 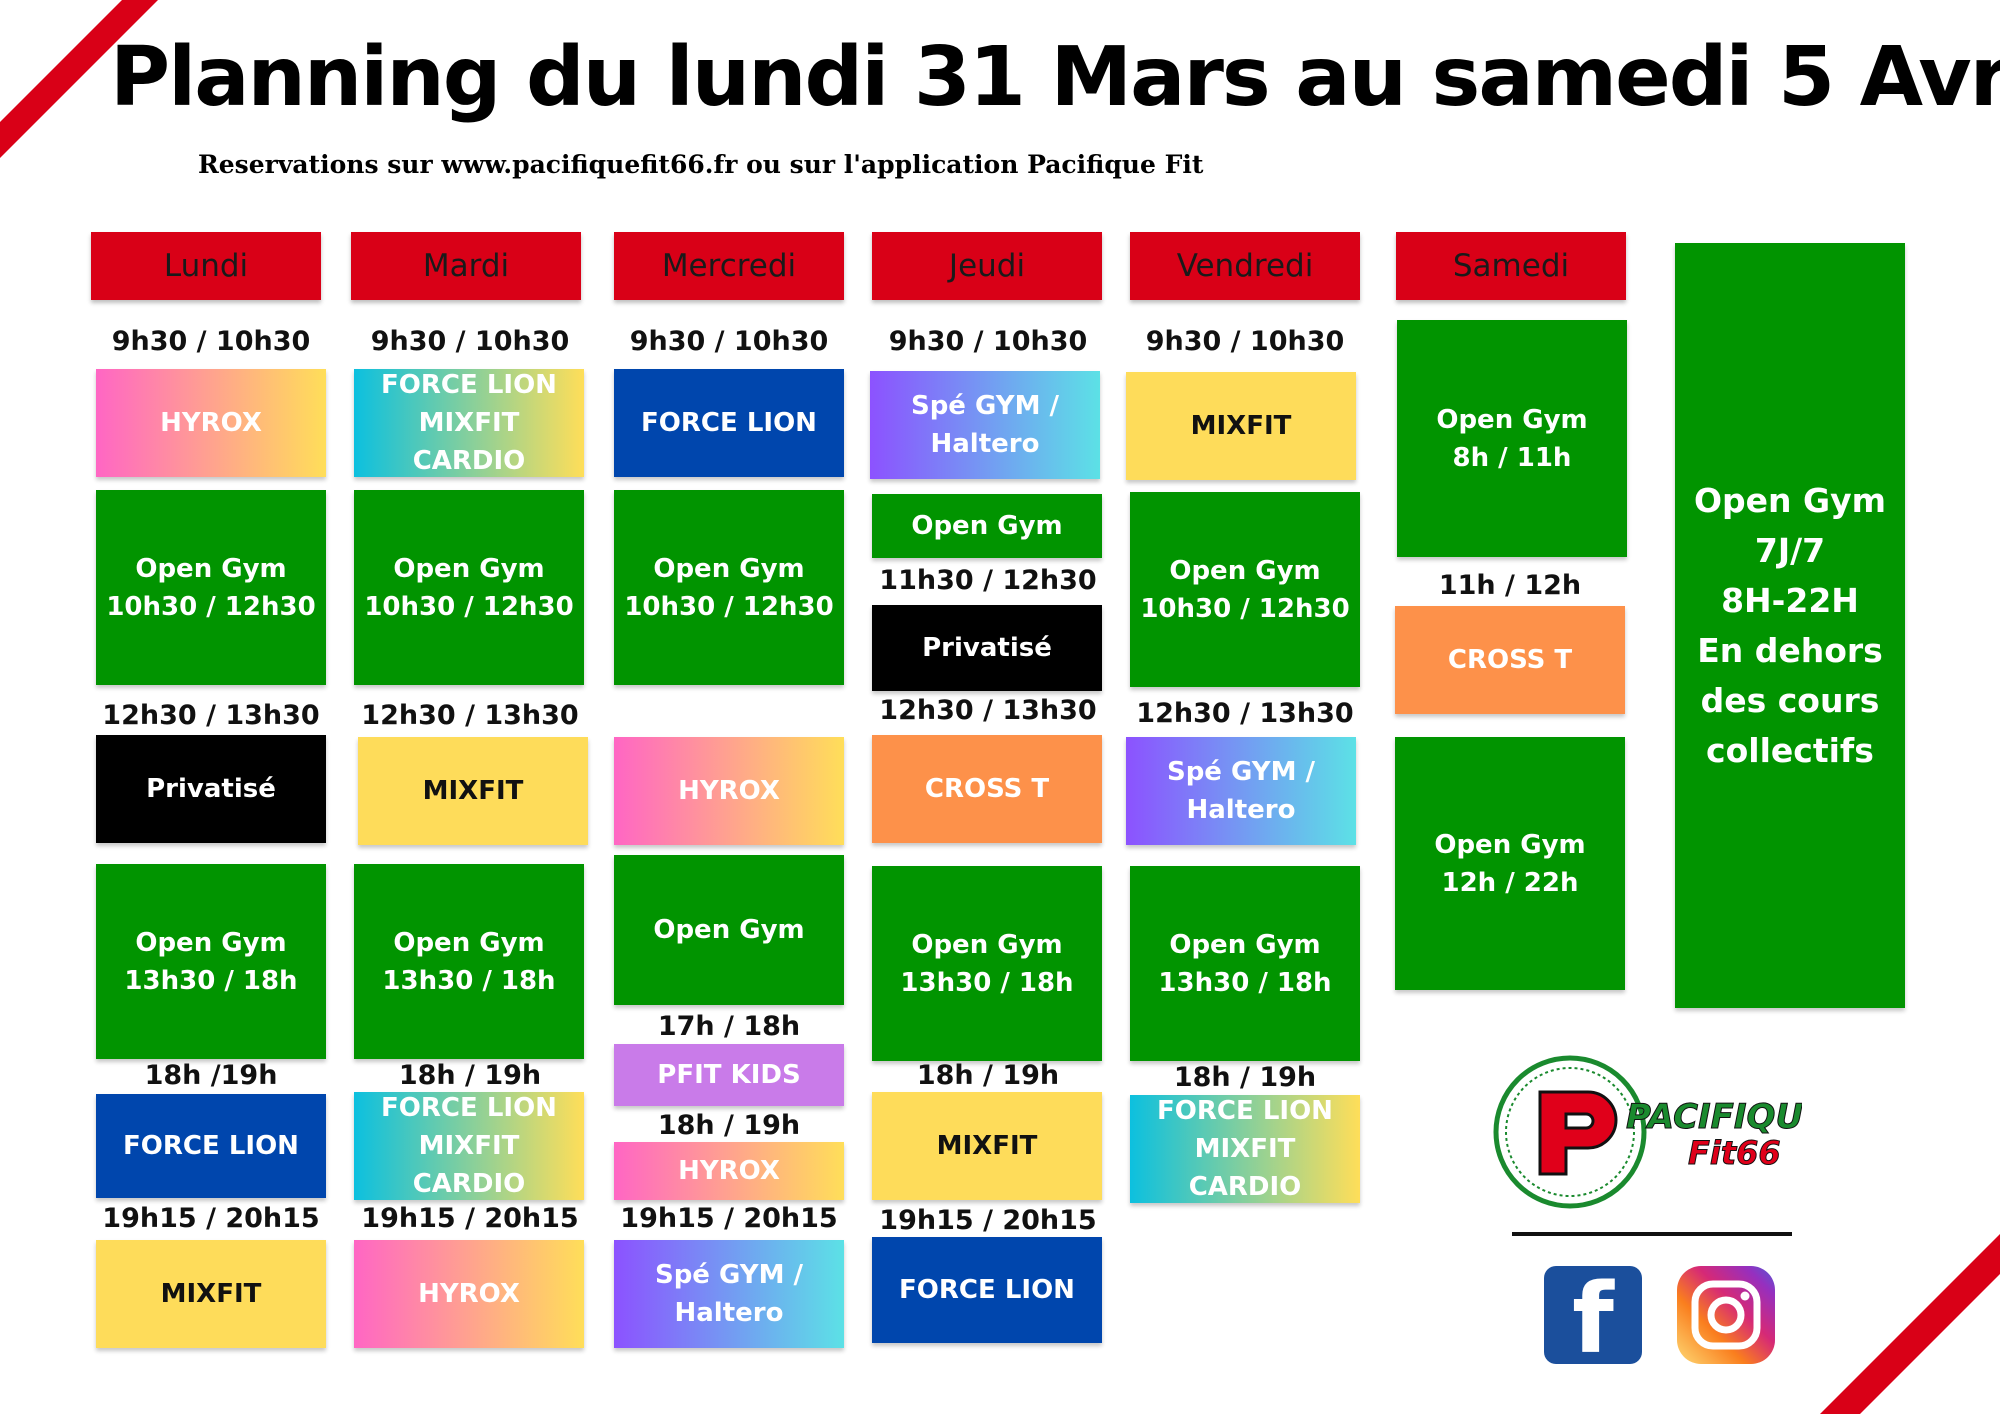 I want to click on instagram-icon, so click(x=1726, y=1315).